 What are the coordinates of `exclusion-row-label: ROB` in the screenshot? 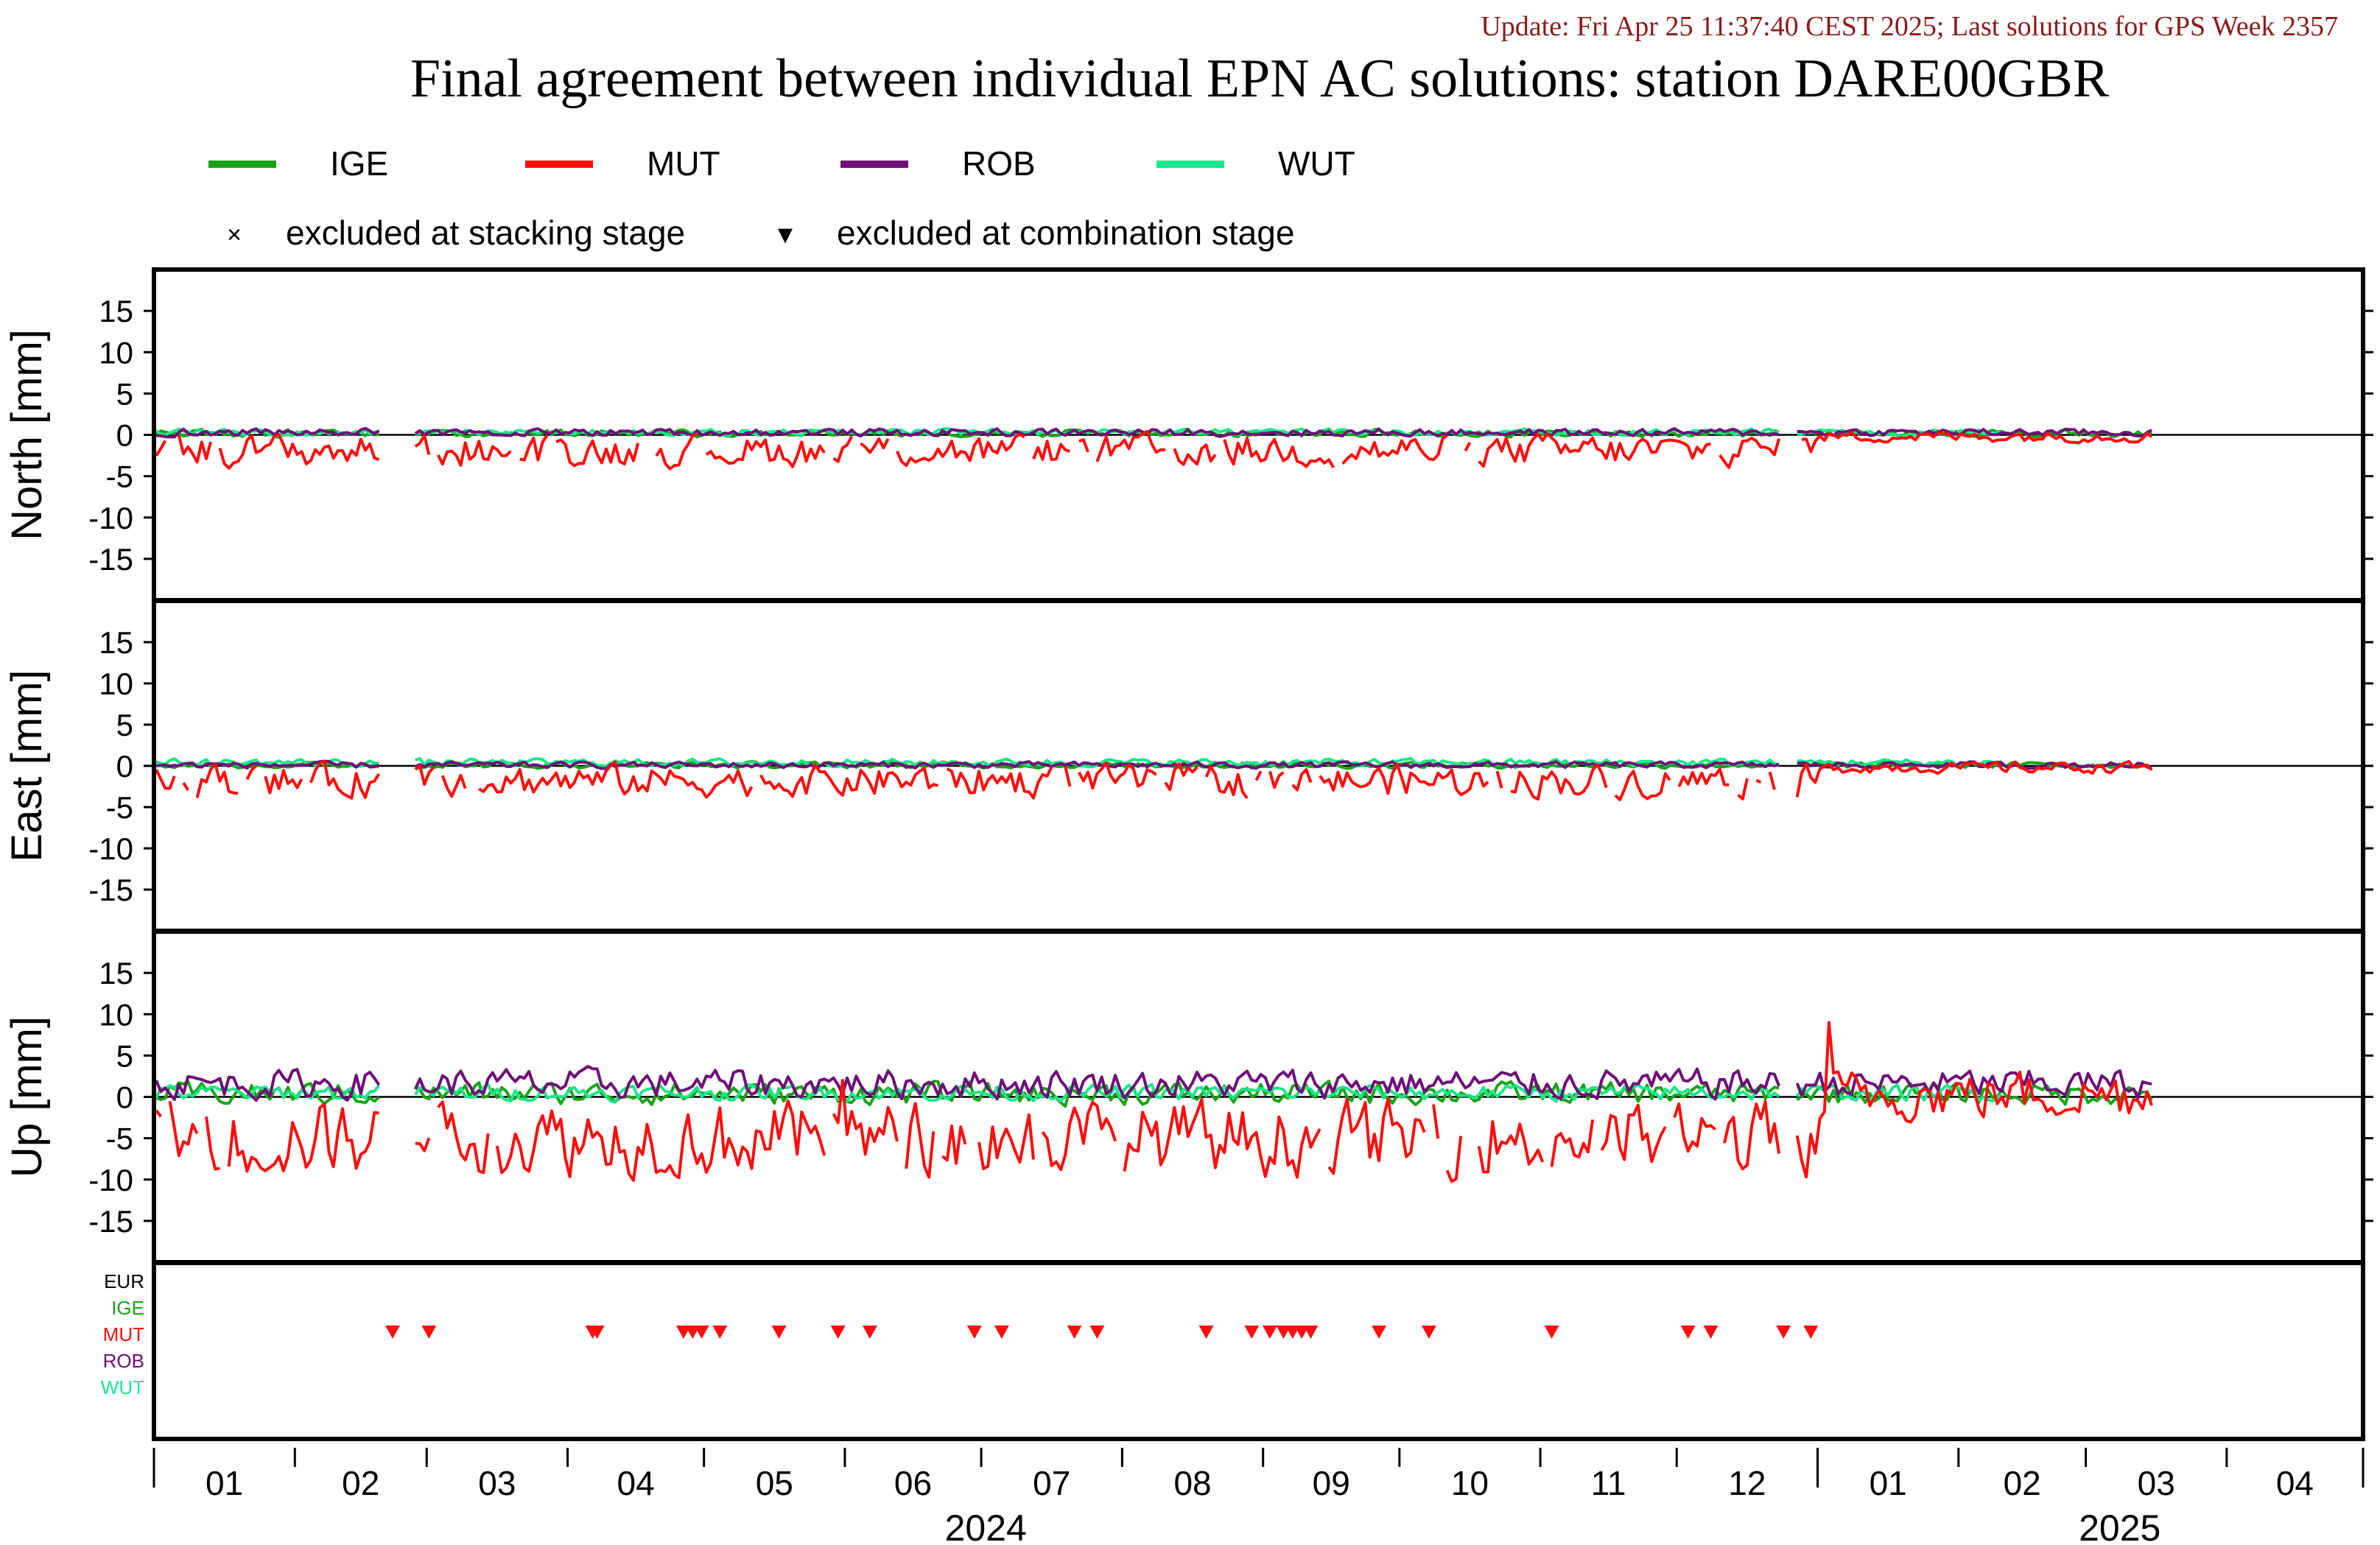 It's located at (123, 1361).